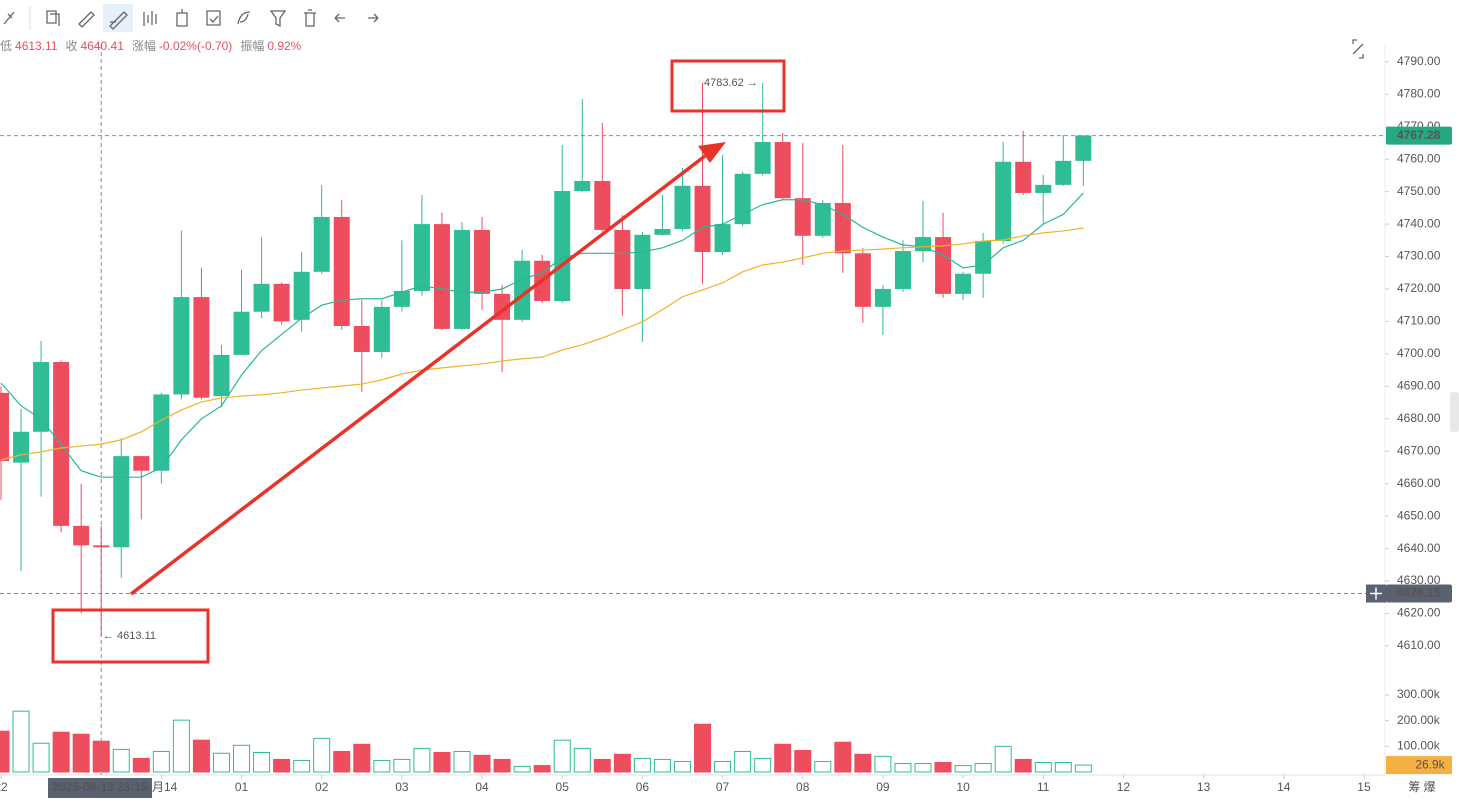 This screenshot has width=1459, height=805. What do you see at coordinates (712, 152) in the screenshot?
I see `trend-arrowhead` at bounding box center [712, 152].